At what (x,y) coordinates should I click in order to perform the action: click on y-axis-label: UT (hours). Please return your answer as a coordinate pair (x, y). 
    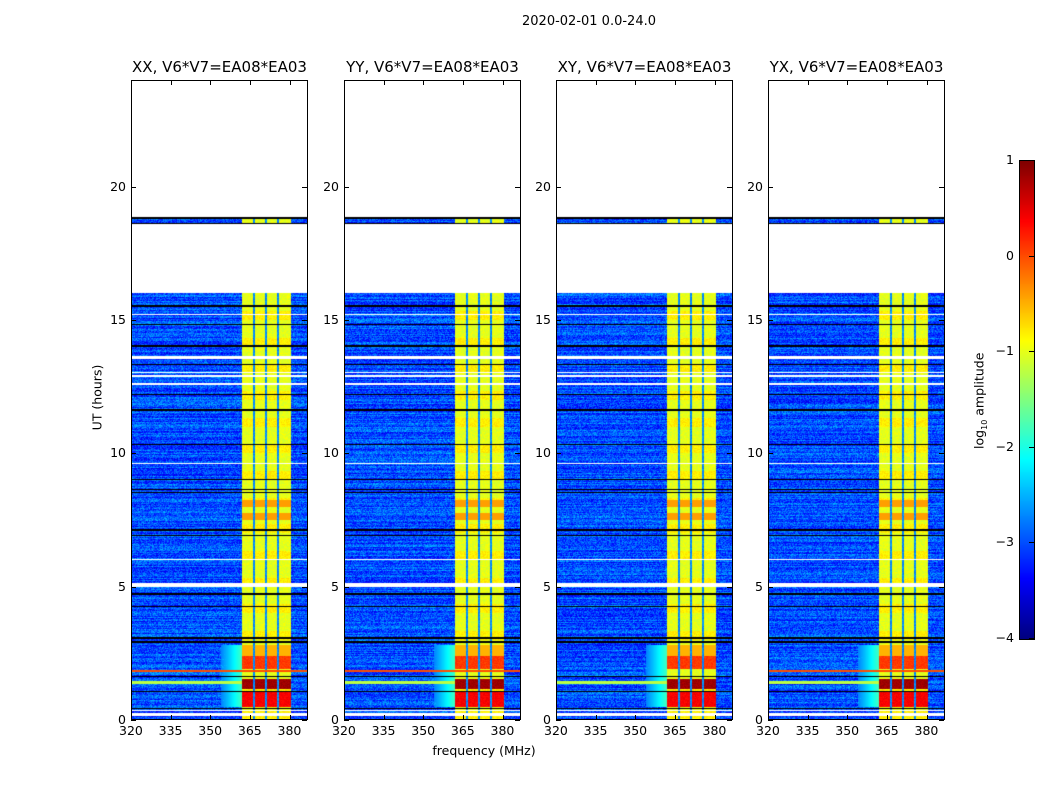
    Looking at the image, I should click on (97, 397).